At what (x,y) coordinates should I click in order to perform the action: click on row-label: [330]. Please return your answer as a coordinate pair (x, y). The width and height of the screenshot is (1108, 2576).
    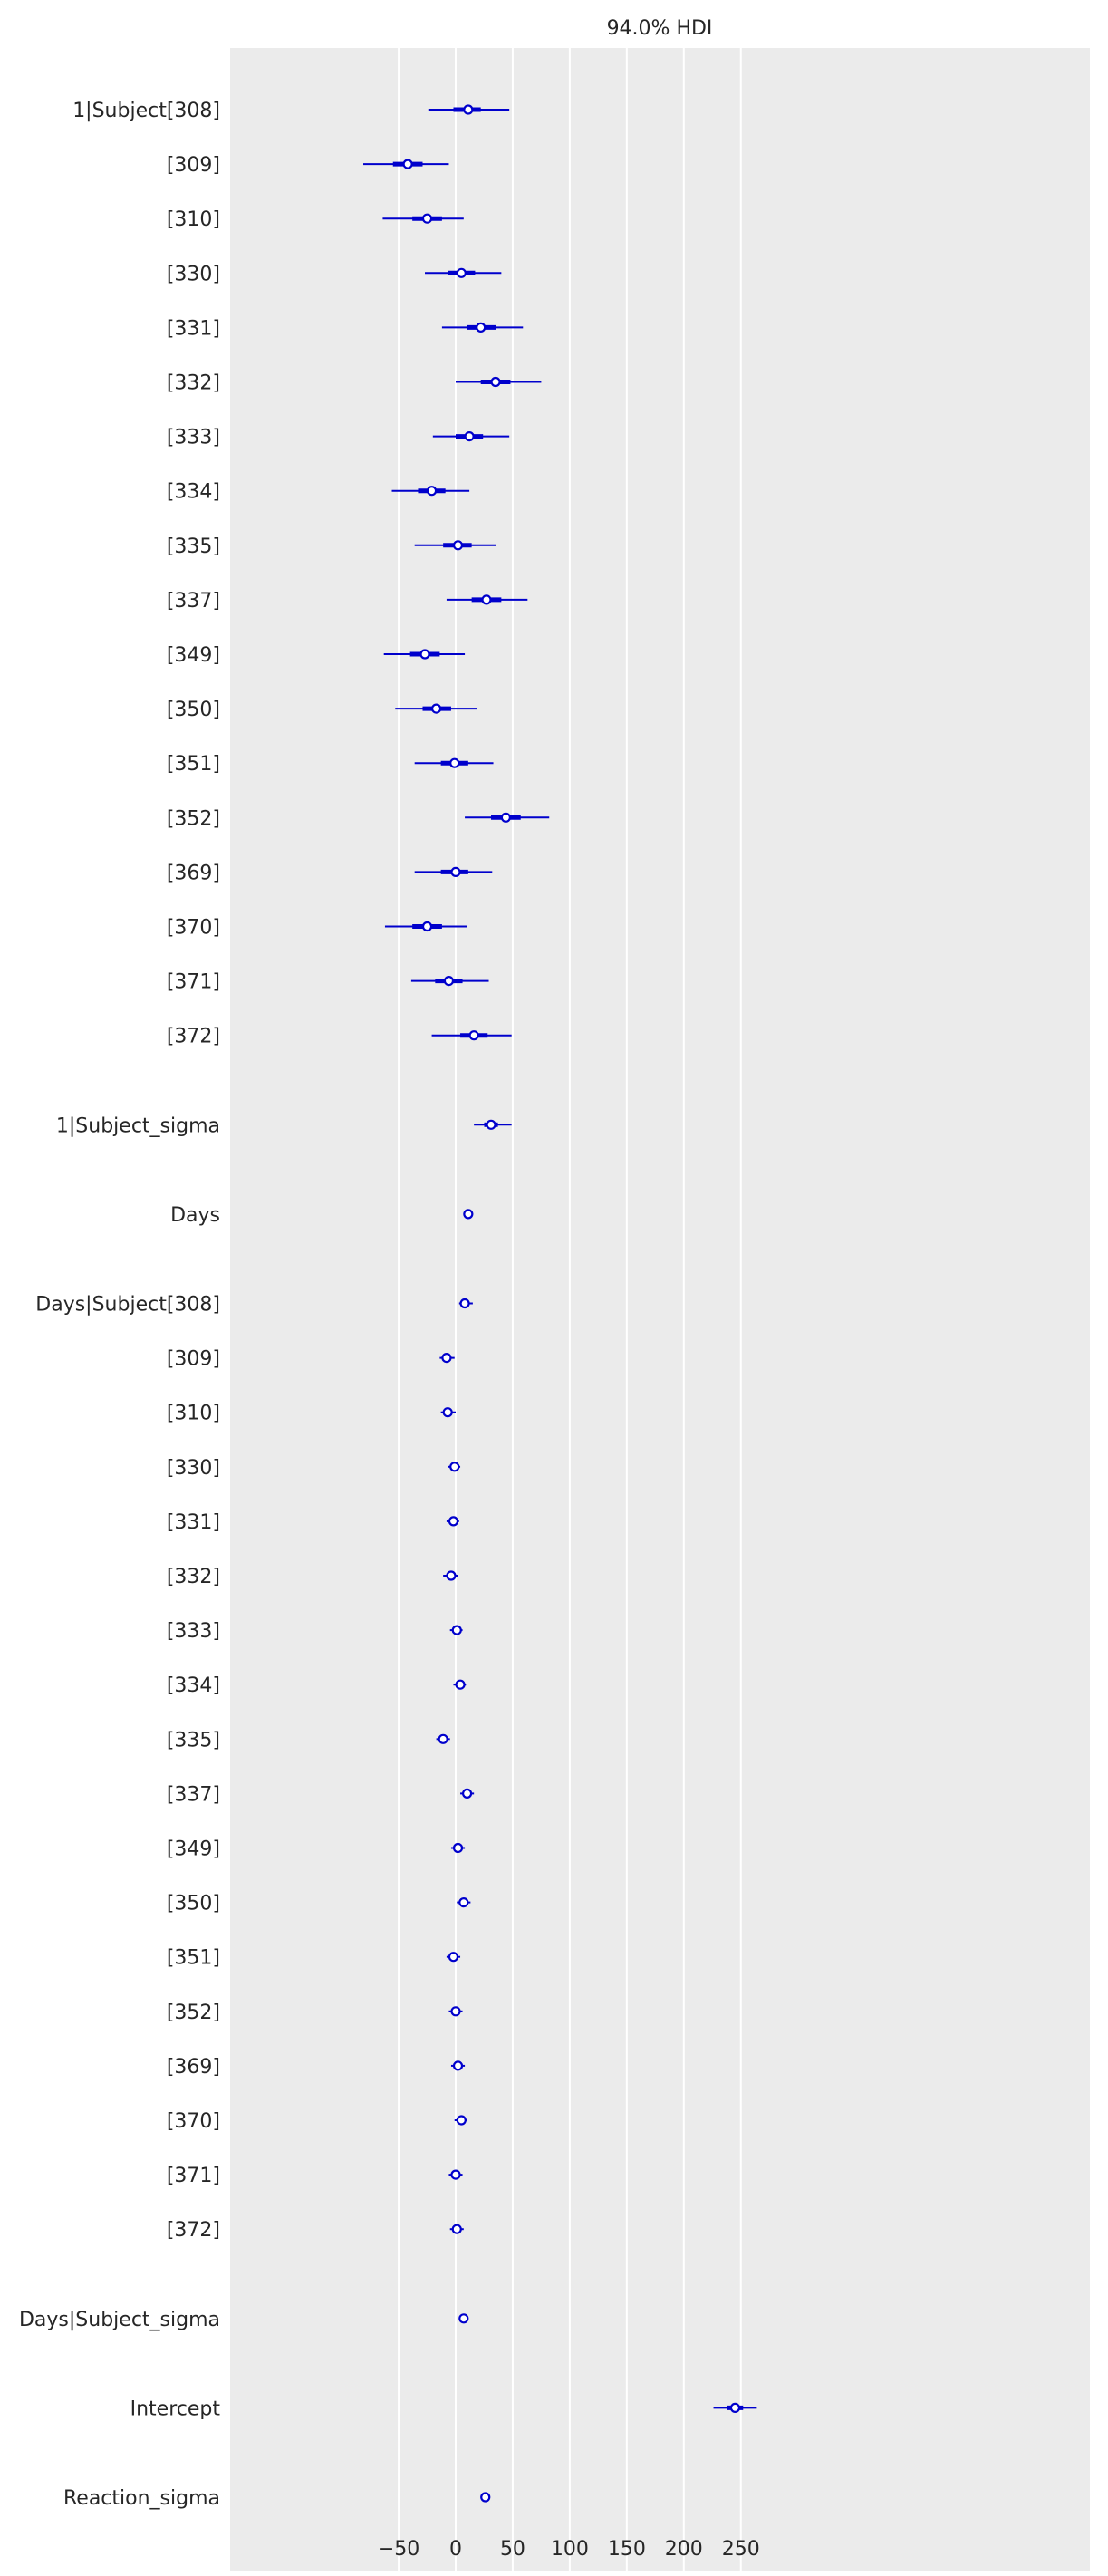
    Looking at the image, I should click on (193, 274).